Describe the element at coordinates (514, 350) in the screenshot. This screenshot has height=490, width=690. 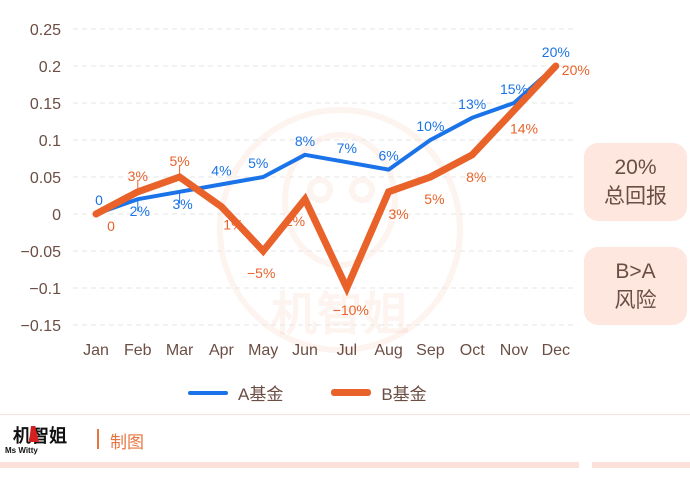
I see `x-tick-label: Nov` at that location.